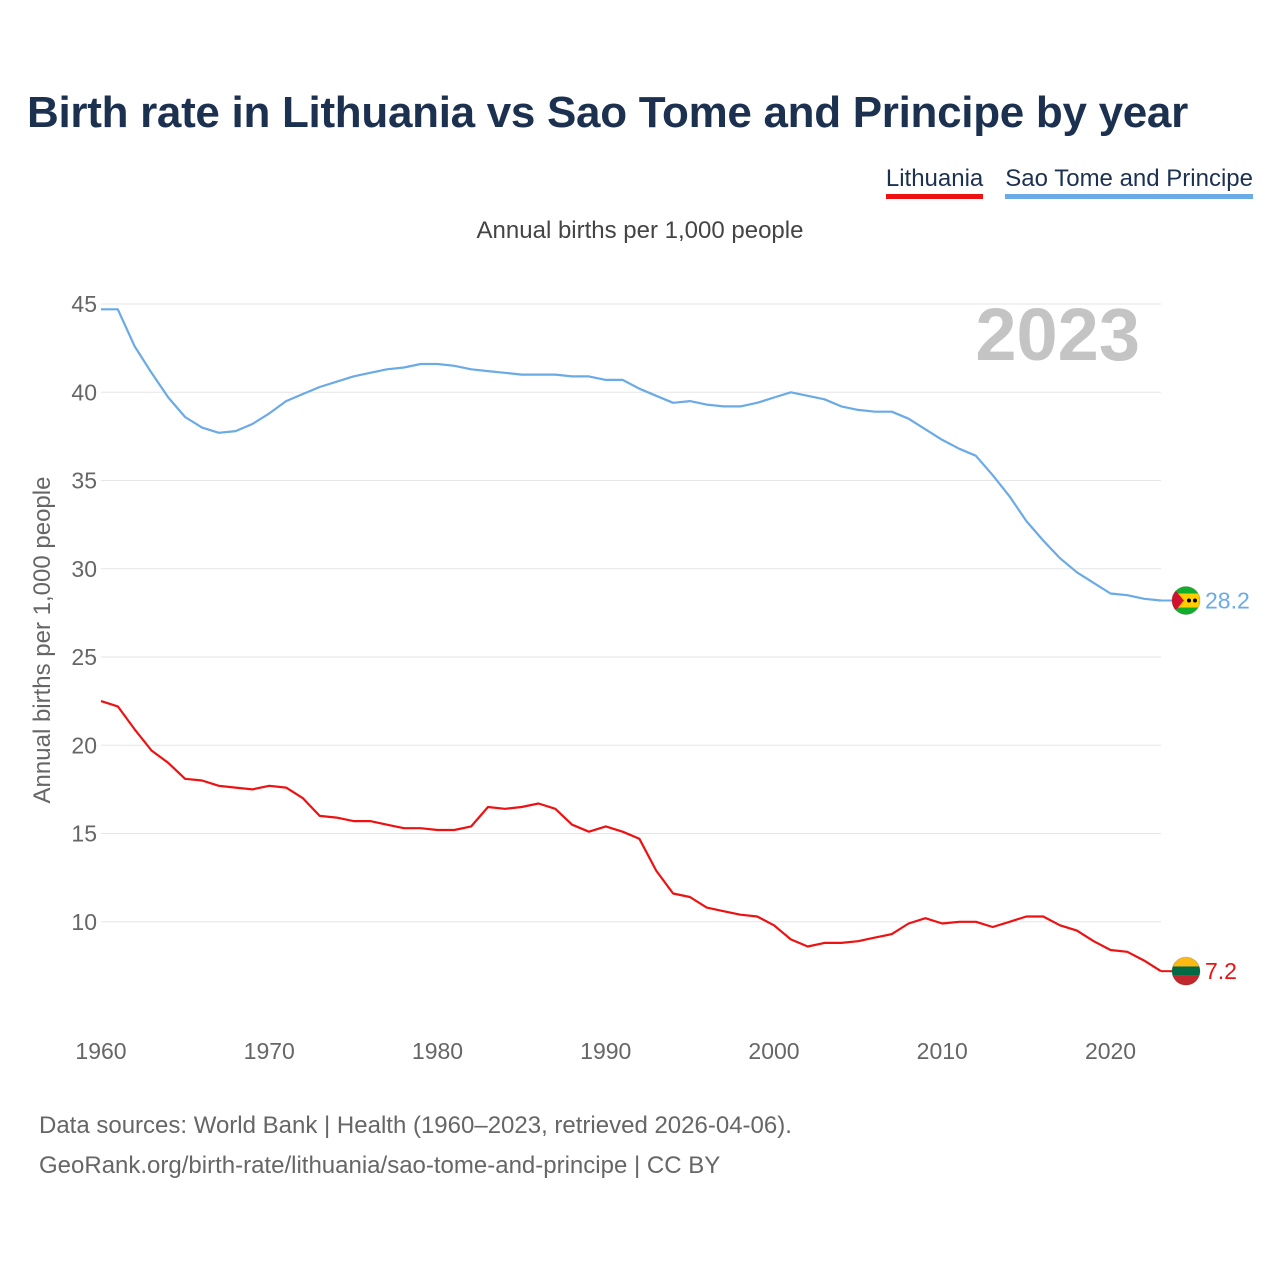  What do you see at coordinates (84, 834) in the screenshot?
I see `y-tick-label: 15` at bounding box center [84, 834].